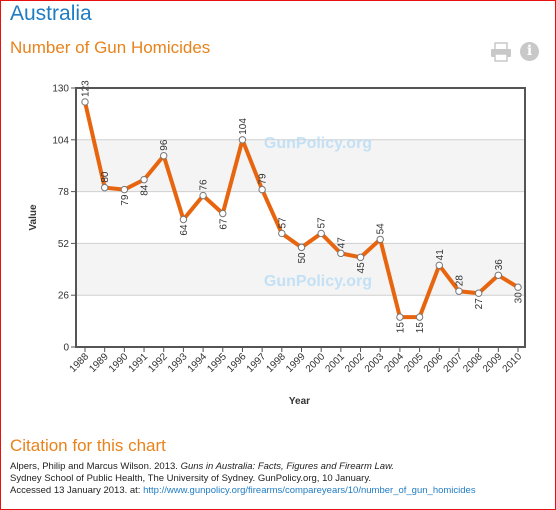  Describe the element at coordinates (223, 224) in the screenshot. I see `data-label: 67` at that location.